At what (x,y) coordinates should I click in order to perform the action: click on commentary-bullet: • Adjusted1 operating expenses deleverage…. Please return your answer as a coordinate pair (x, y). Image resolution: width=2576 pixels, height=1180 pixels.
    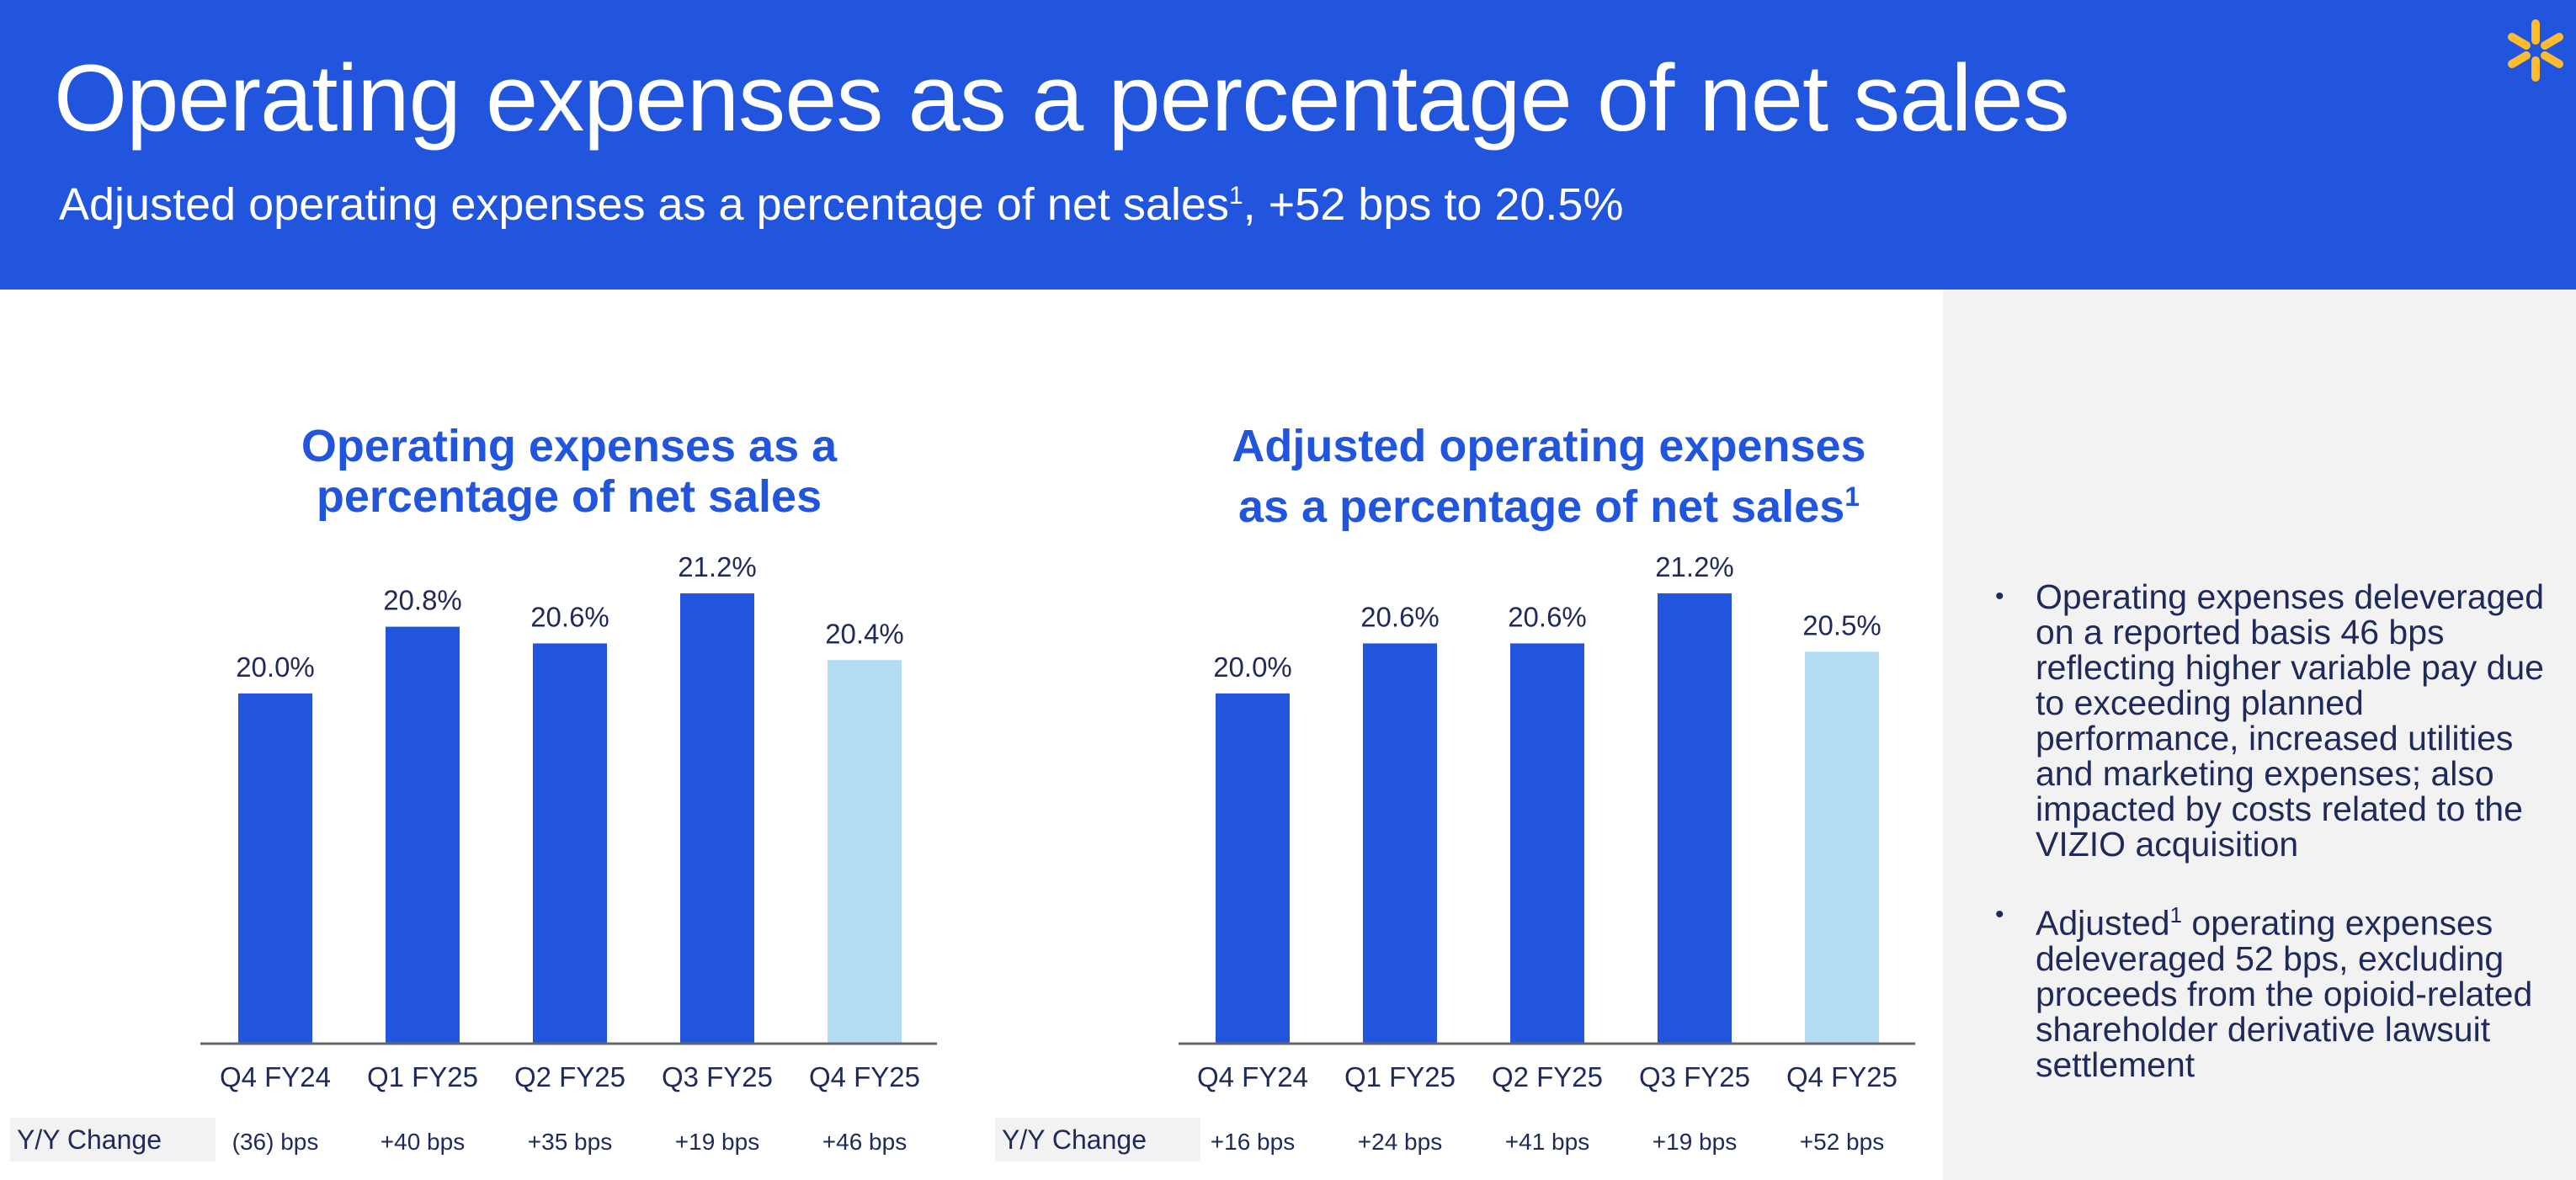
    Looking at the image, I should click on (2281, 990).